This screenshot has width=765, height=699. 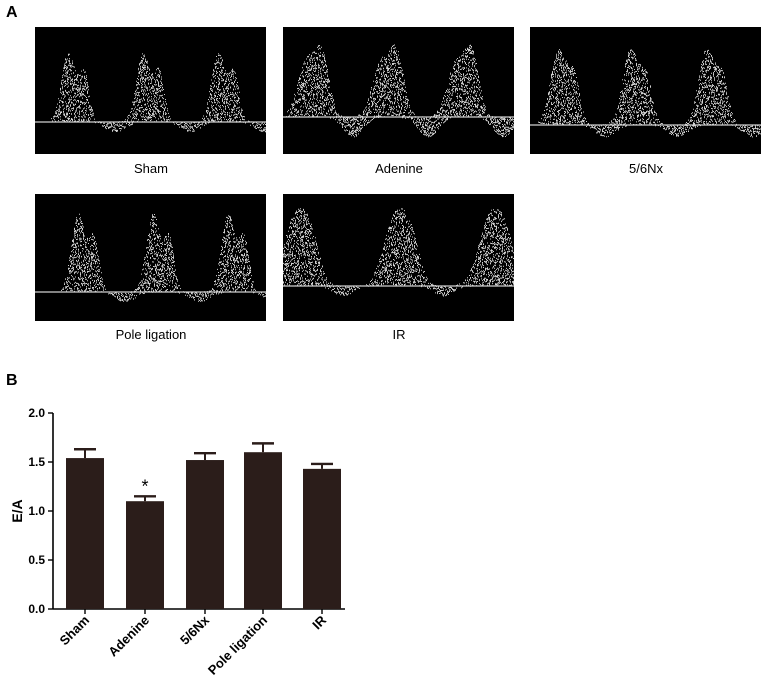 I want to click on y-tick-label: 1.5, so click(x=36, y=462).